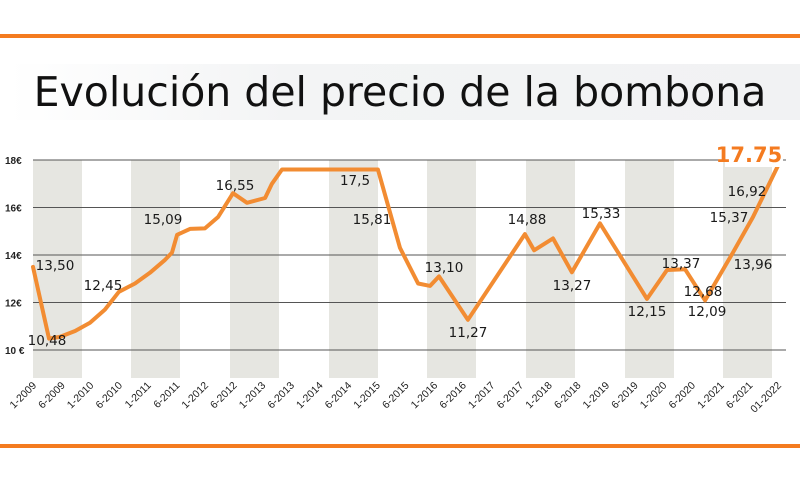 Image resolution: width=800 pixels, height=484 pixels. I want to click on x-tick-label: 6-2019, so click(625, 396).